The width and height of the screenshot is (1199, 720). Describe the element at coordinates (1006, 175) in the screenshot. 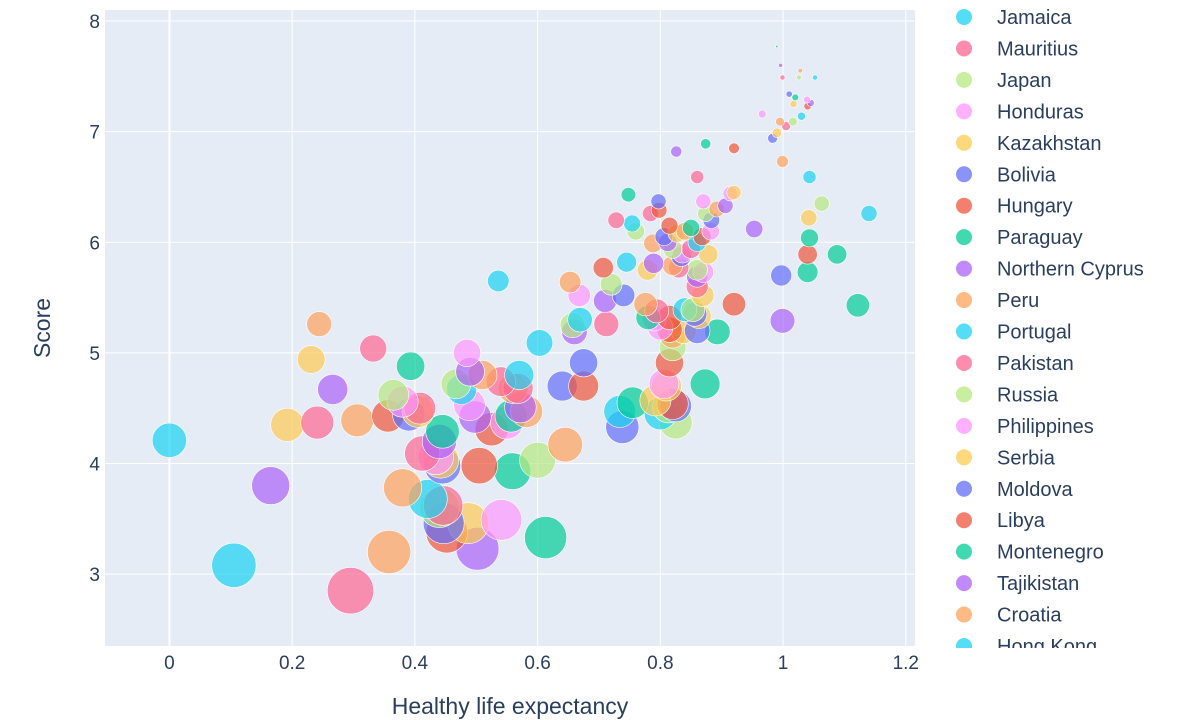

I see `legend-item: Bolivia` at that location.